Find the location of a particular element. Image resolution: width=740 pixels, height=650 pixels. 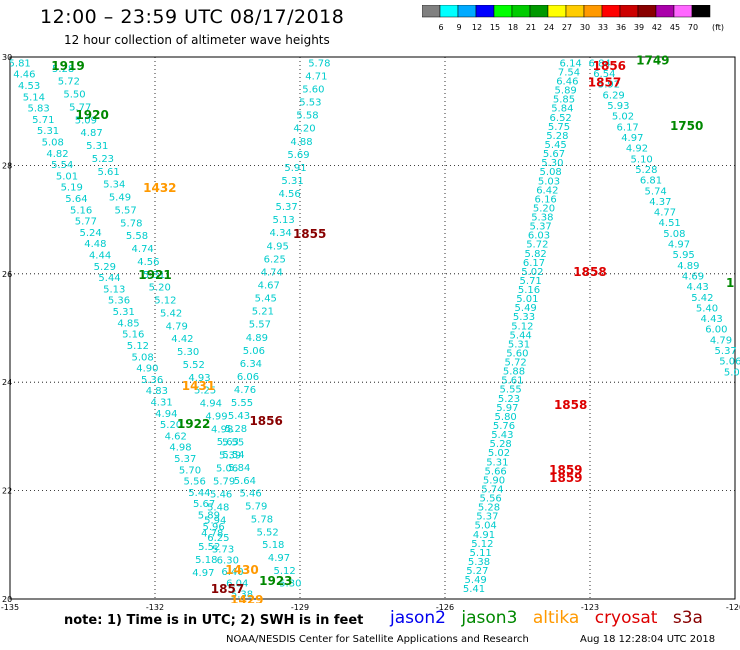

swh-value: 5.66 is located at coordinates (496, 471).